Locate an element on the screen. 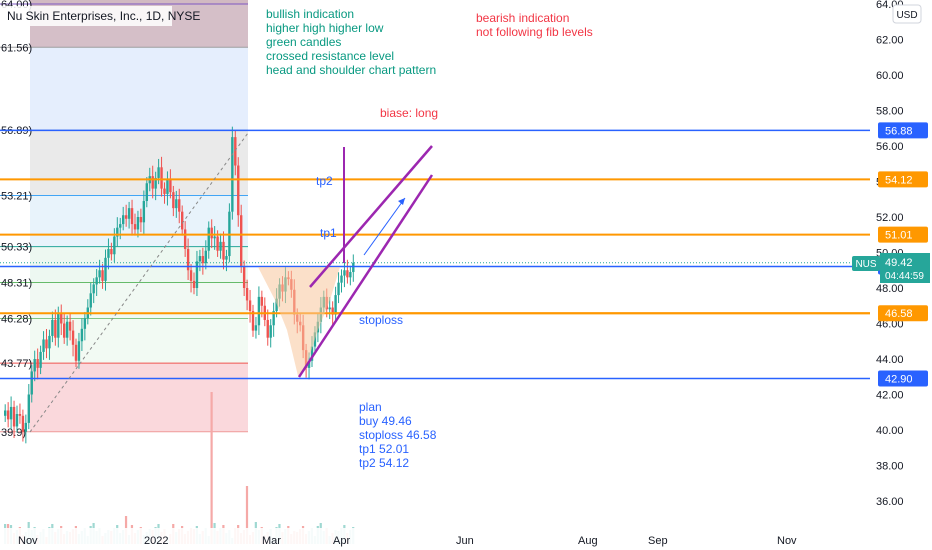 The width and height of the screenshot is (932, 550). price-tick: 60.00 is located at coordinates (890, 76).